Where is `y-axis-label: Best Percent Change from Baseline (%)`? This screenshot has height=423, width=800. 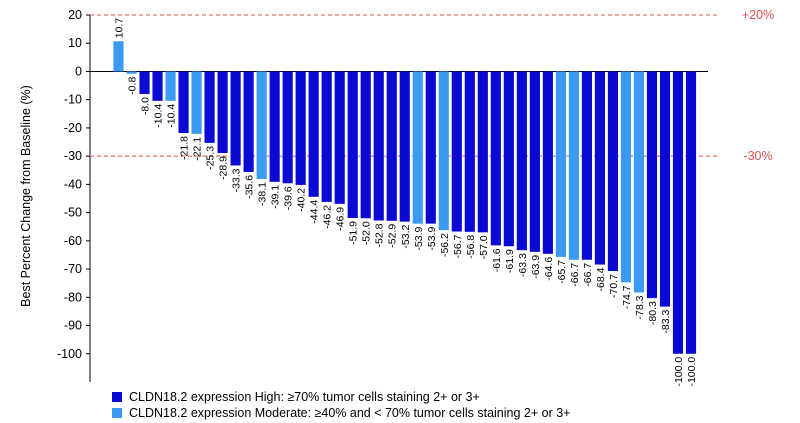
y-axis-label: Best Percent Change from Baseline (%) is located at coordinates (26, 196).